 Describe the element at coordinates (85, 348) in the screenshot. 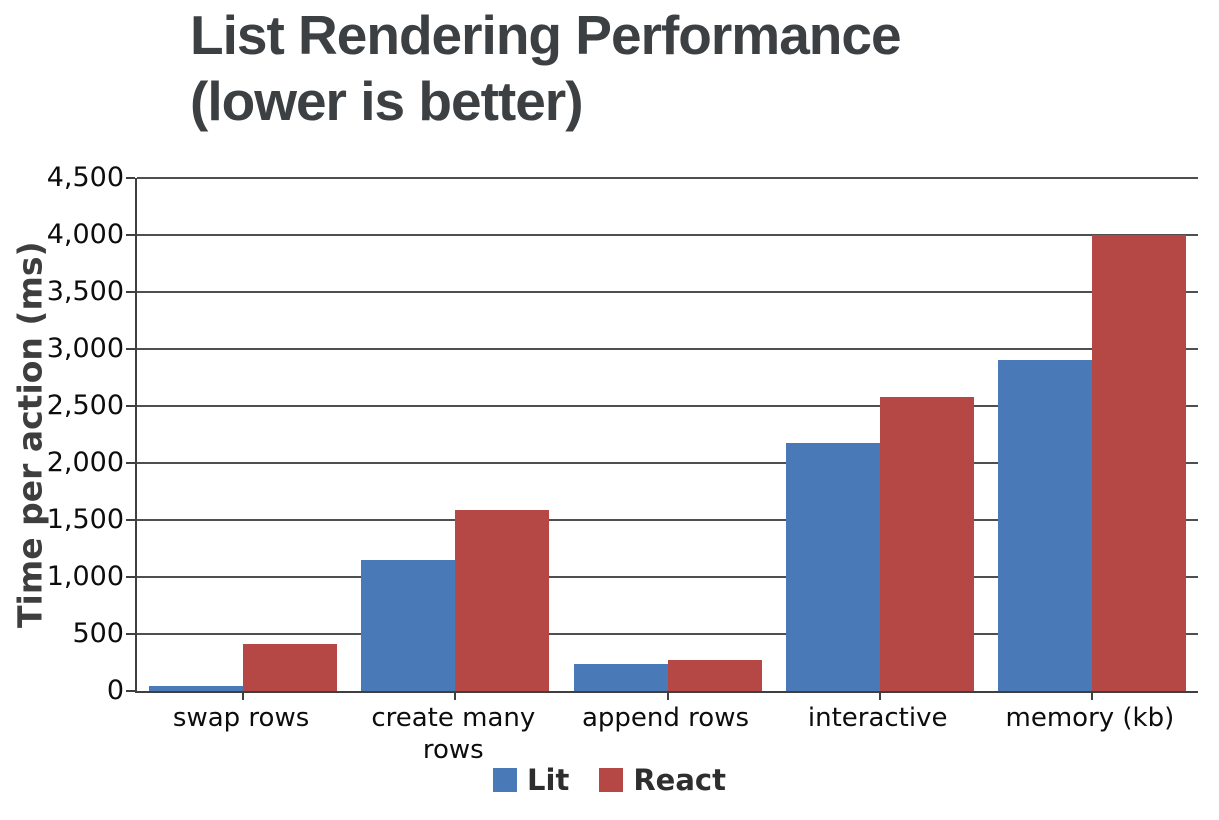

I see `y-tick-label: 3,000` at that location.